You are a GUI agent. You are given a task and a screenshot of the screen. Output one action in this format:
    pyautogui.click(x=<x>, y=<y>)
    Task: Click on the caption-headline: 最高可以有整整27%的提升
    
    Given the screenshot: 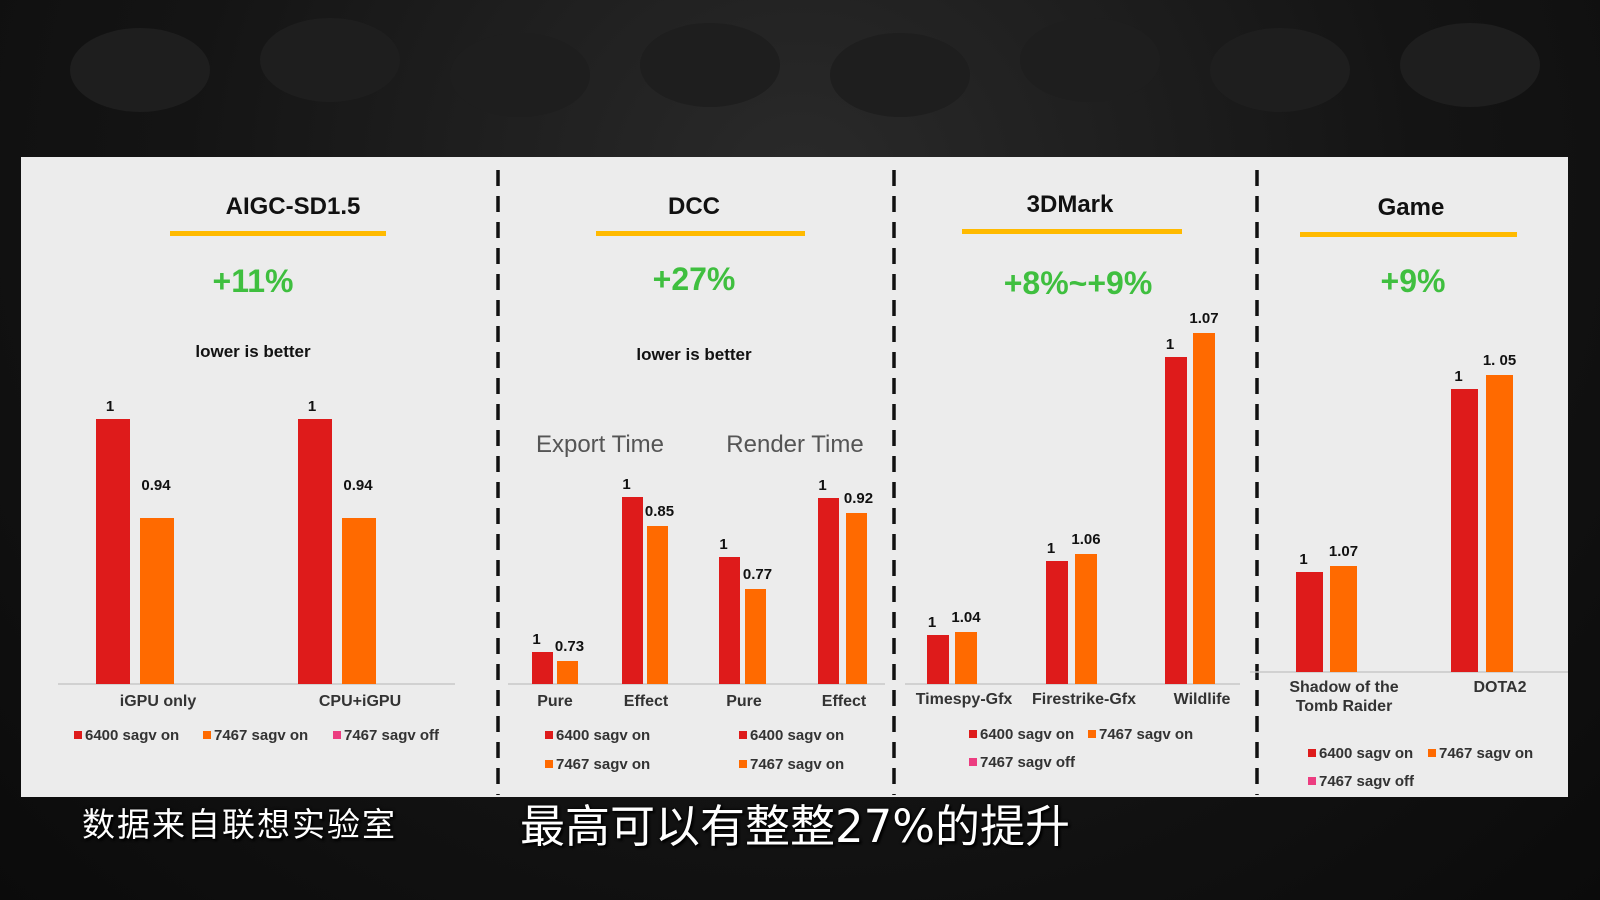 What is the action you would take?
    pyautogui.click(x=795, y=826)
    